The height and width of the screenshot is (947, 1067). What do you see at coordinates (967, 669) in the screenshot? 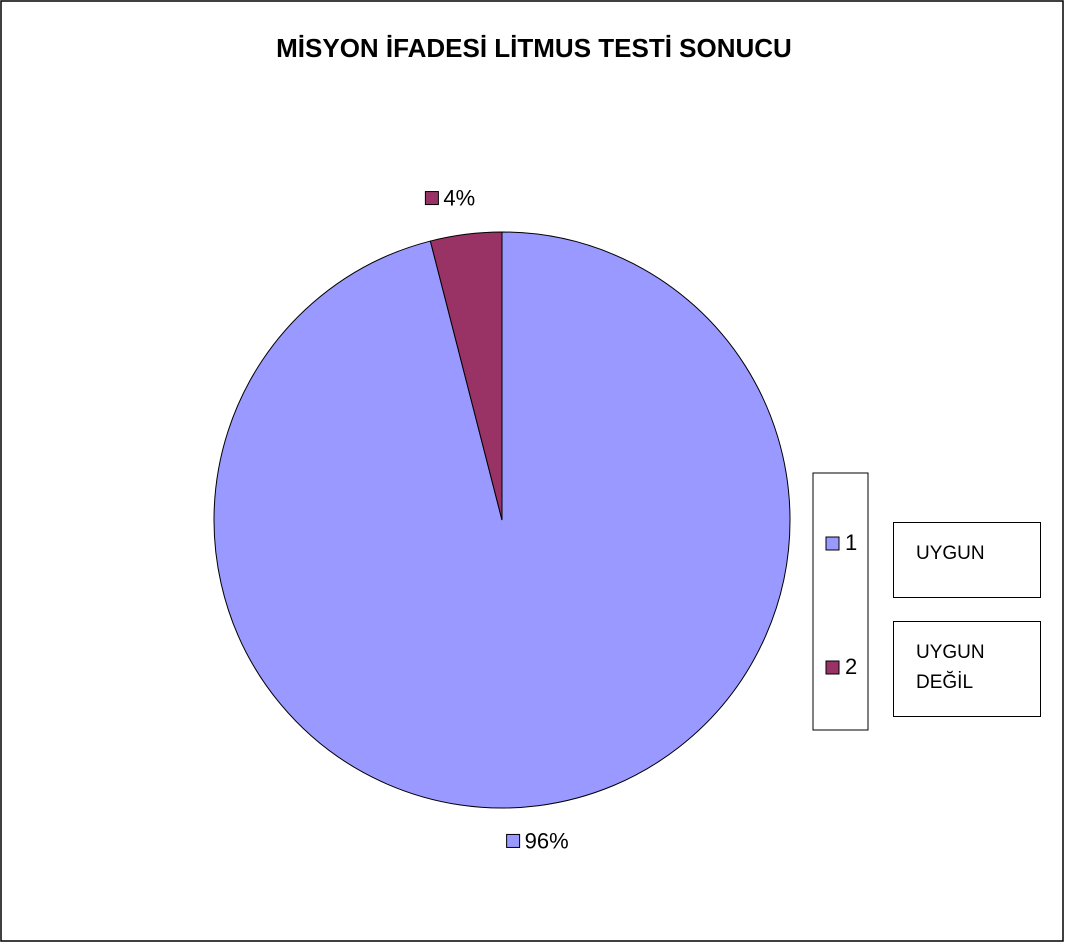
I see `annotation-box: UYGUN DEĞİL` at bounding box center [967, 669].